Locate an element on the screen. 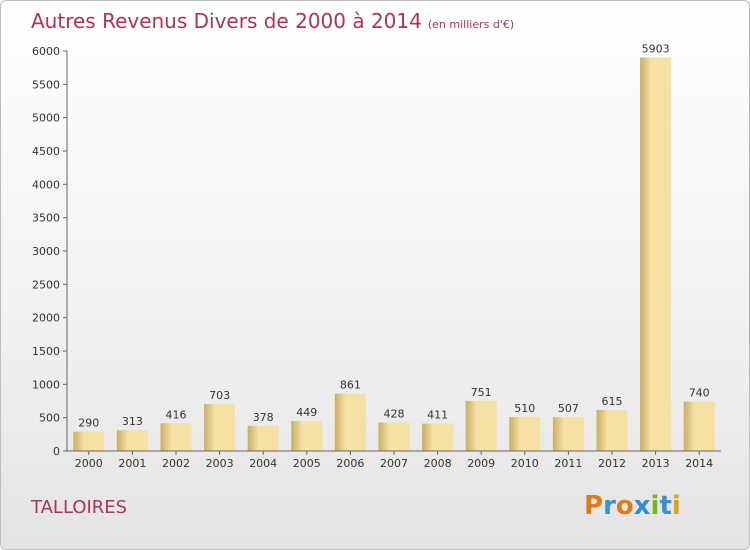  bar-value-label: 449 is located at coordinates (306, 412).